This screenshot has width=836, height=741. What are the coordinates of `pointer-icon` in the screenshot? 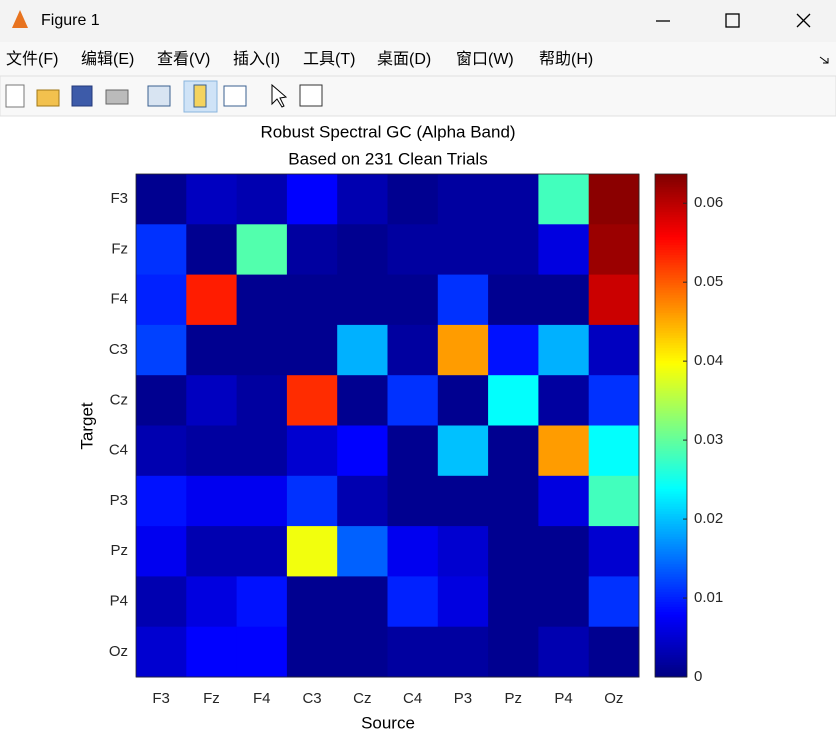 It's located at (279, 95).